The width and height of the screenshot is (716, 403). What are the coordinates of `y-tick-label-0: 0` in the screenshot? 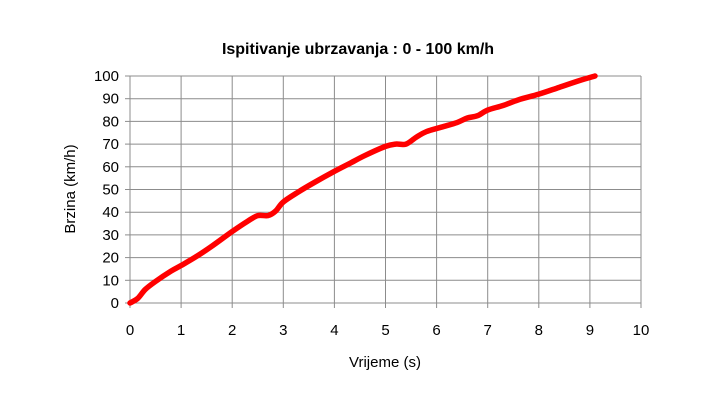 It's located at (115, 303).